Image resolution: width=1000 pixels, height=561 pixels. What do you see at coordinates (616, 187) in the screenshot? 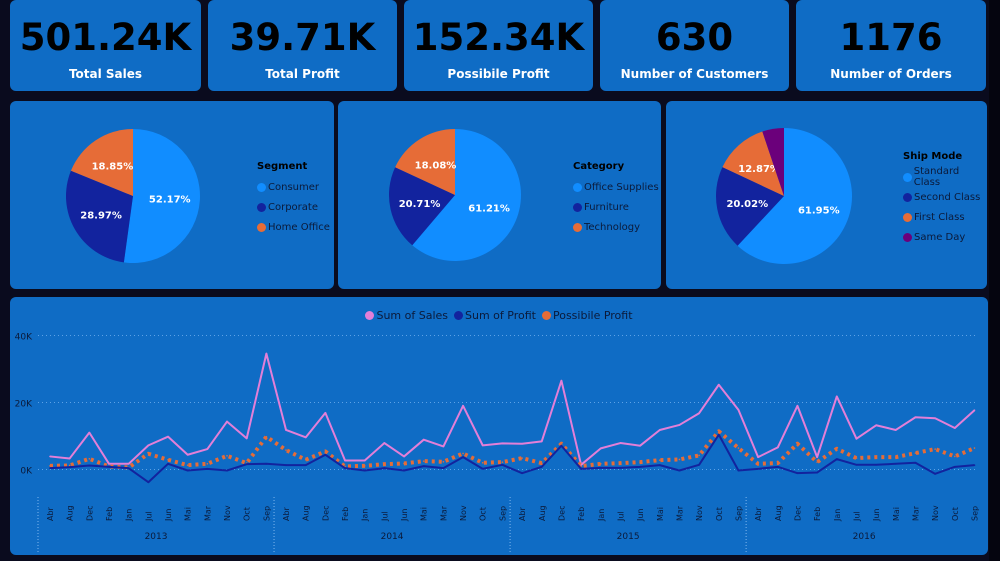
I see `legend-item: Office Supplies` at bounding box center [616, 187].